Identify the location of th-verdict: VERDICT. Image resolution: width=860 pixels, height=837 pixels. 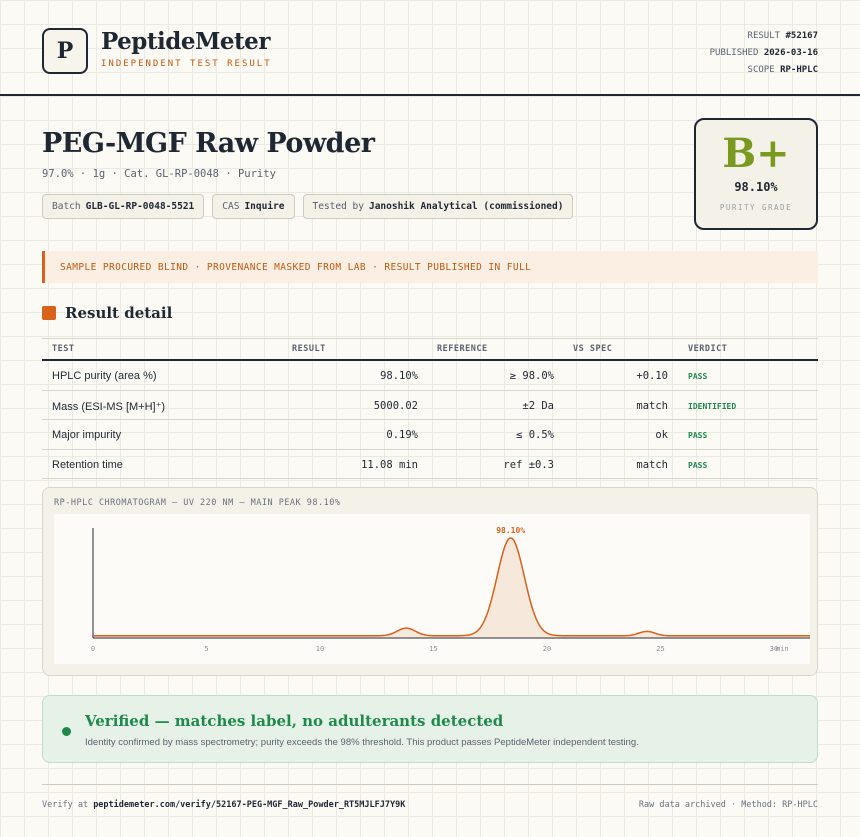
(708, 349).